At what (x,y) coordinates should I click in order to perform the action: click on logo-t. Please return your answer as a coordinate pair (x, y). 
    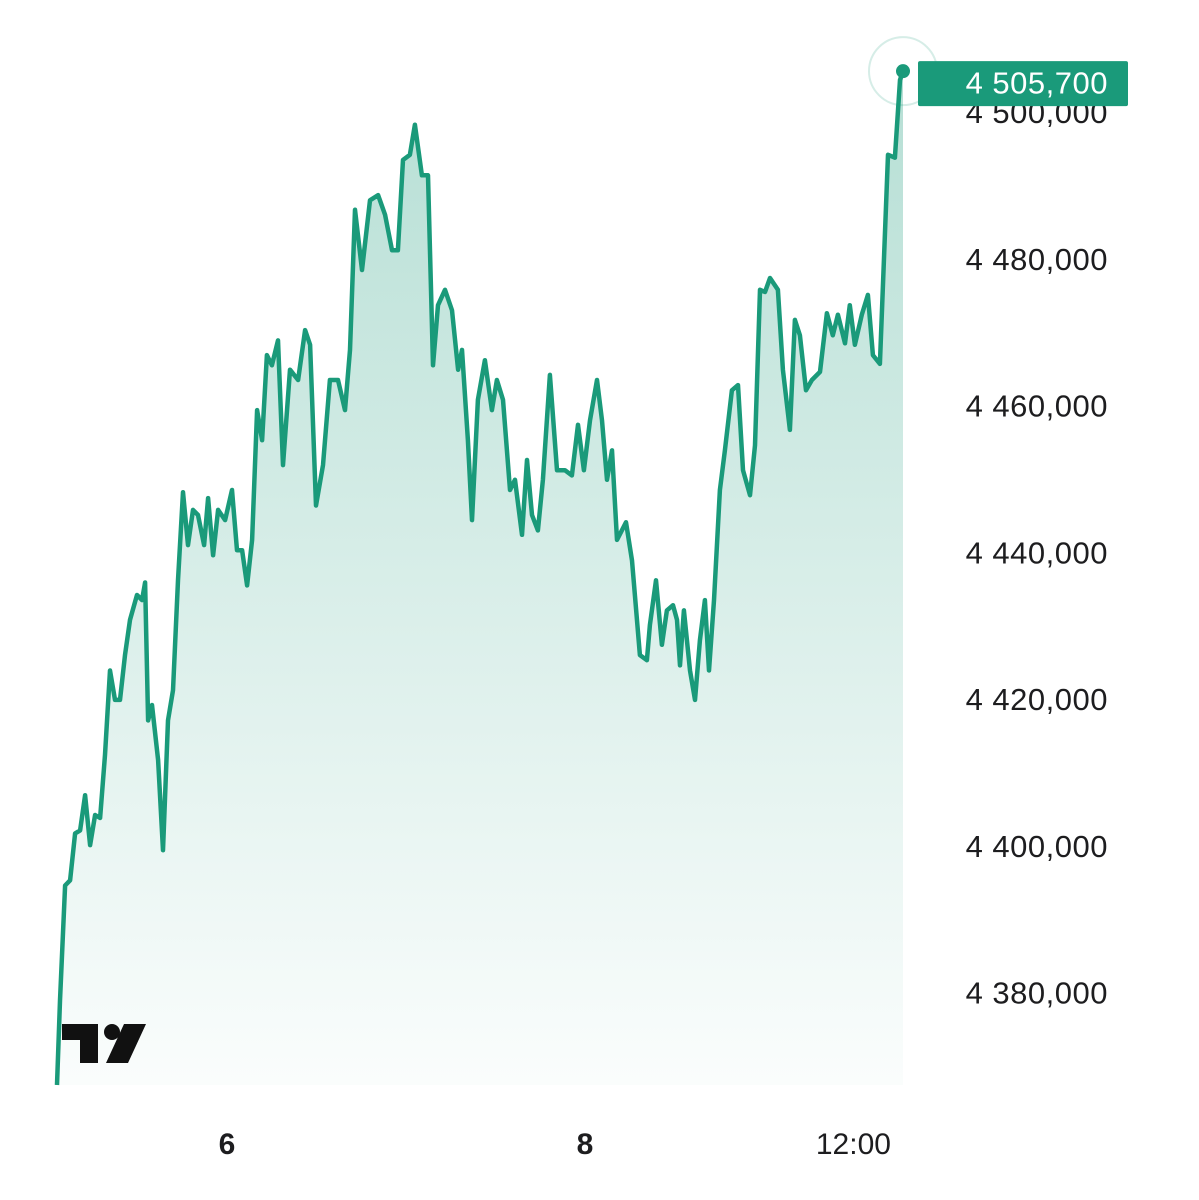
    Looking at the image, I should click on (80, 1043).